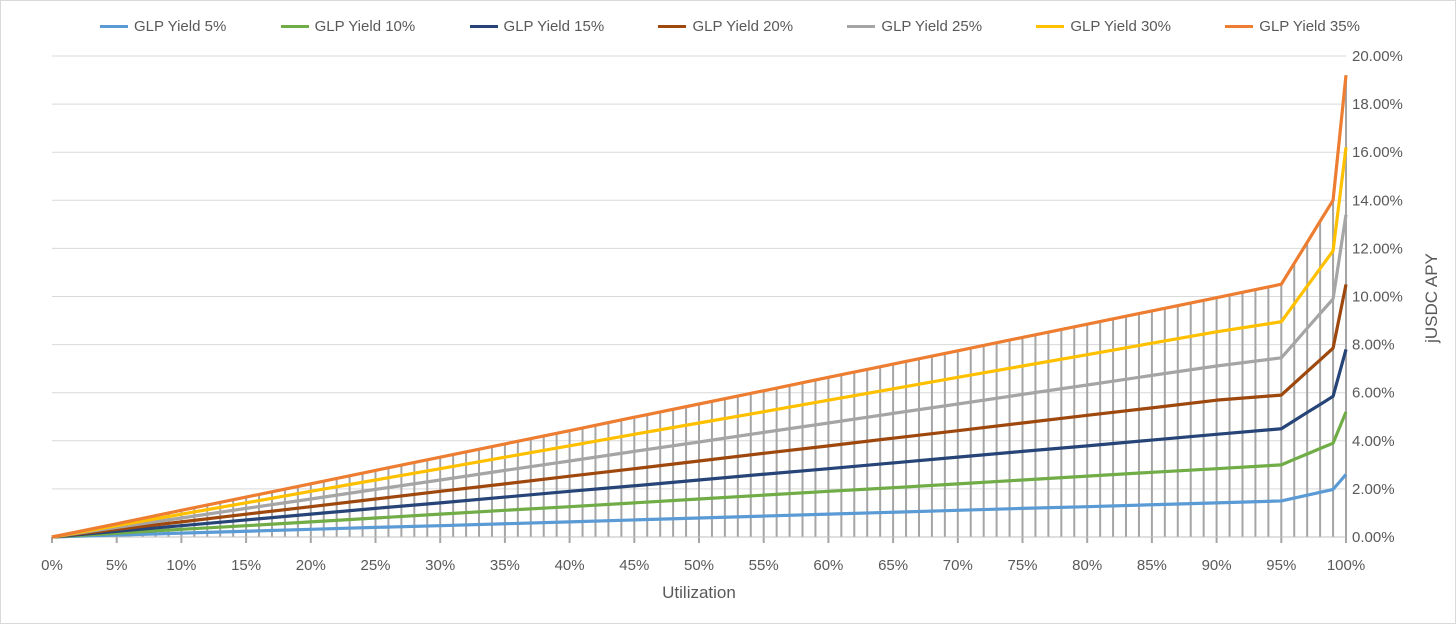  Describe the element at coordinates (180, 26) in the screenshot. I see `legend-label: GLP Yield 5%` at that location.